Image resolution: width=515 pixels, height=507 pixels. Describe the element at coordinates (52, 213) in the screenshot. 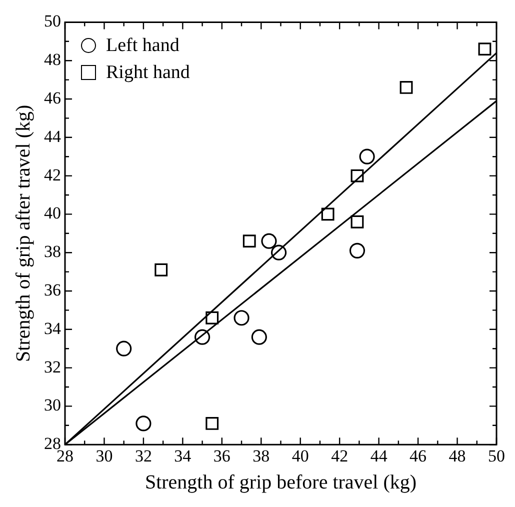

I see `y-tick-label: 40` at that location.